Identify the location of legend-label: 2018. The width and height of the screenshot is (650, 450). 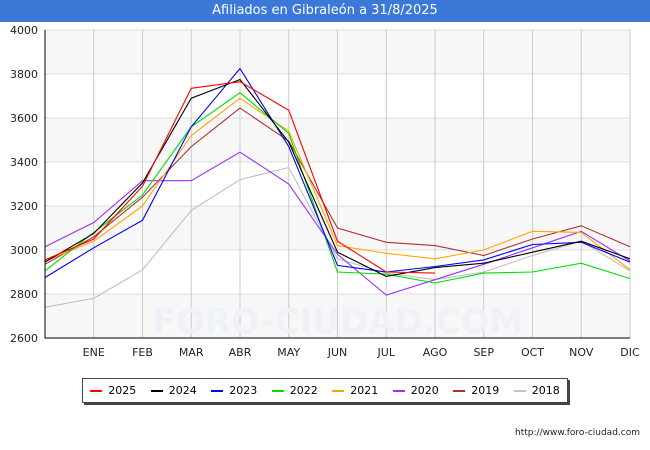
(545, 390).